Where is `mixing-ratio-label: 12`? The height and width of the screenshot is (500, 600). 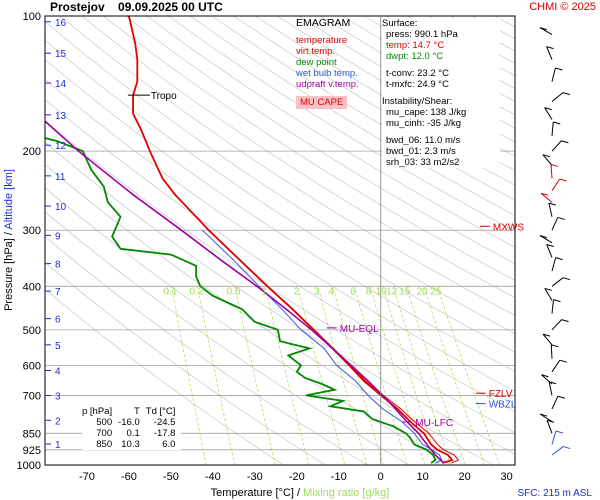
mixing-ratio-label: 12 is located at coordinates (392, 291).